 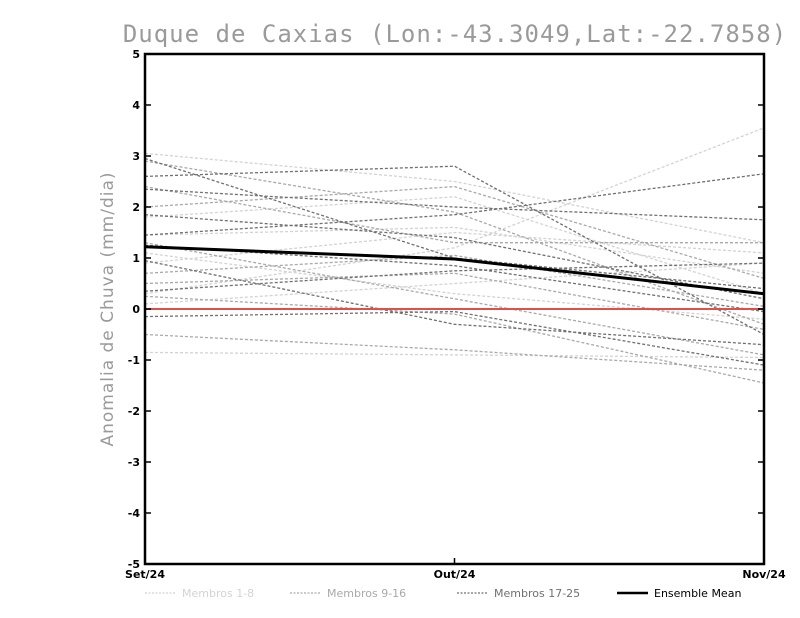 I want to click on y-tick-label: 4, so click(x=136, y=105).